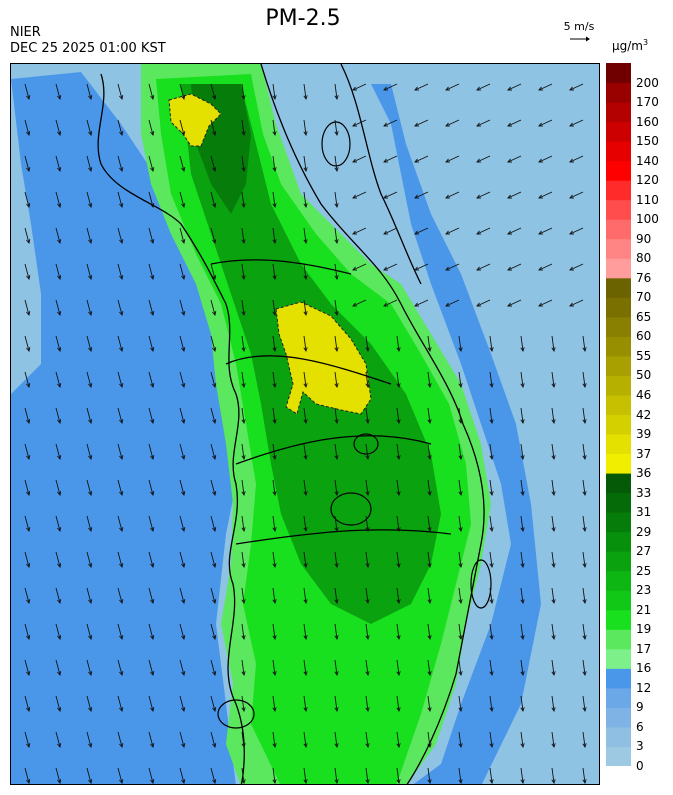 The width and height of the screenshot is (673, 795). I want to click on colorbar-tick-label: 27, so click(644, 551).